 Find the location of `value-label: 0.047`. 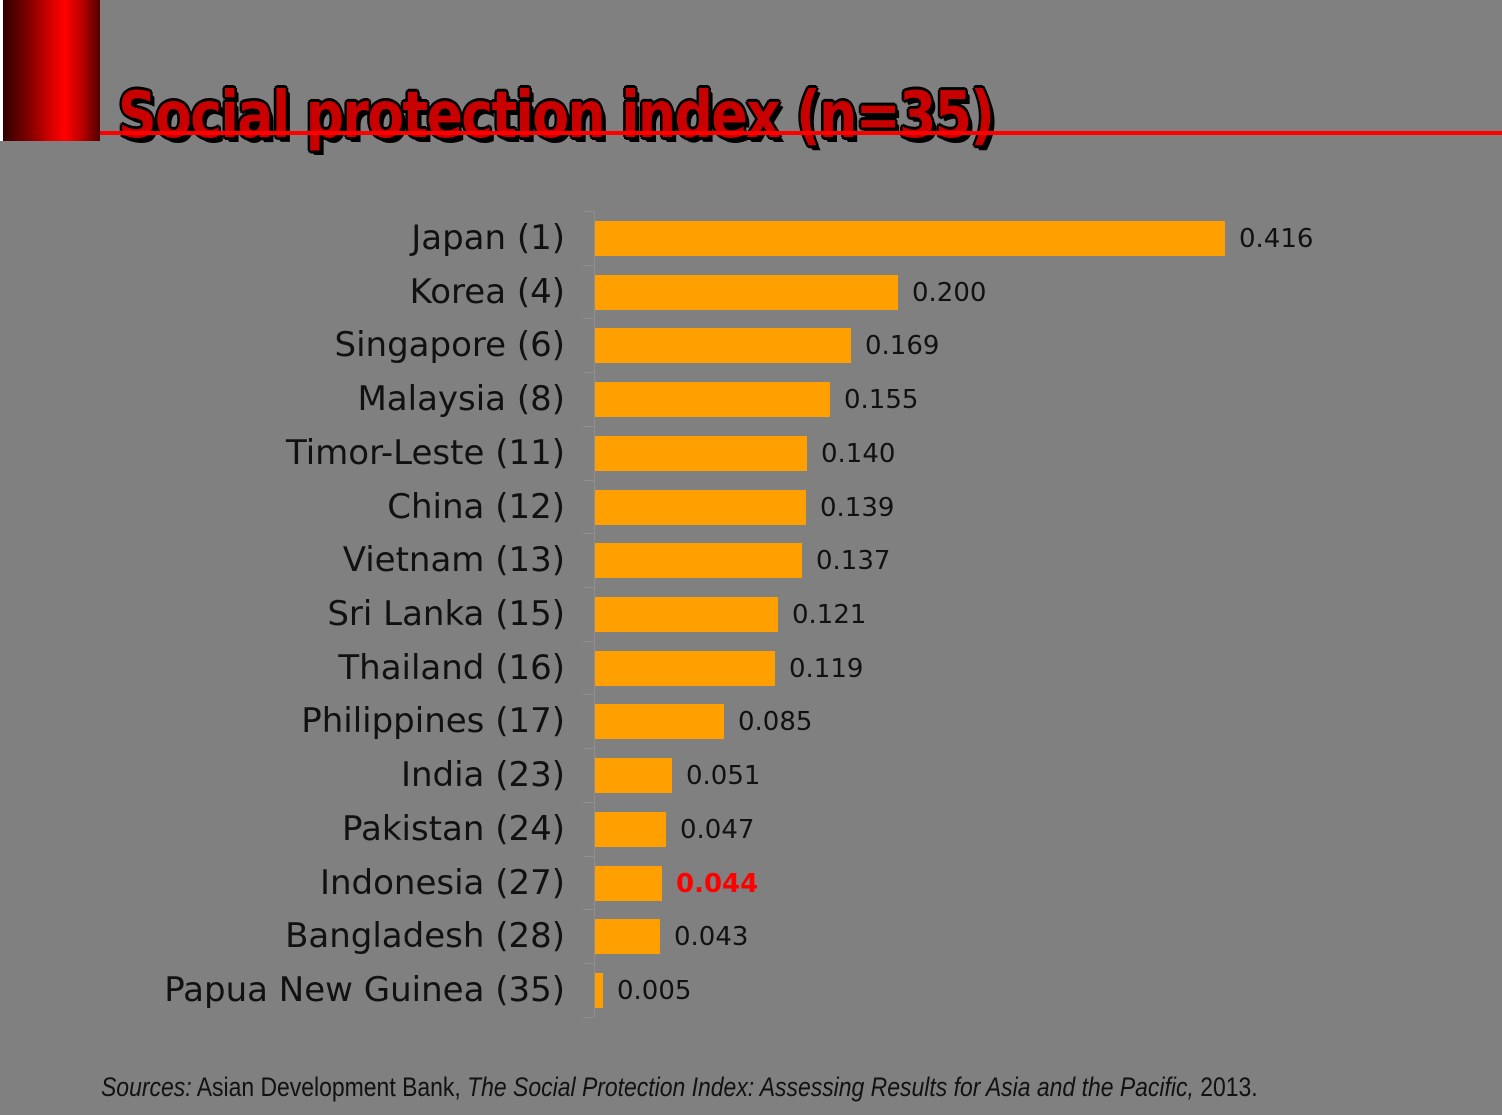

value-label: 0.047 is located at coordinates (717, 829).